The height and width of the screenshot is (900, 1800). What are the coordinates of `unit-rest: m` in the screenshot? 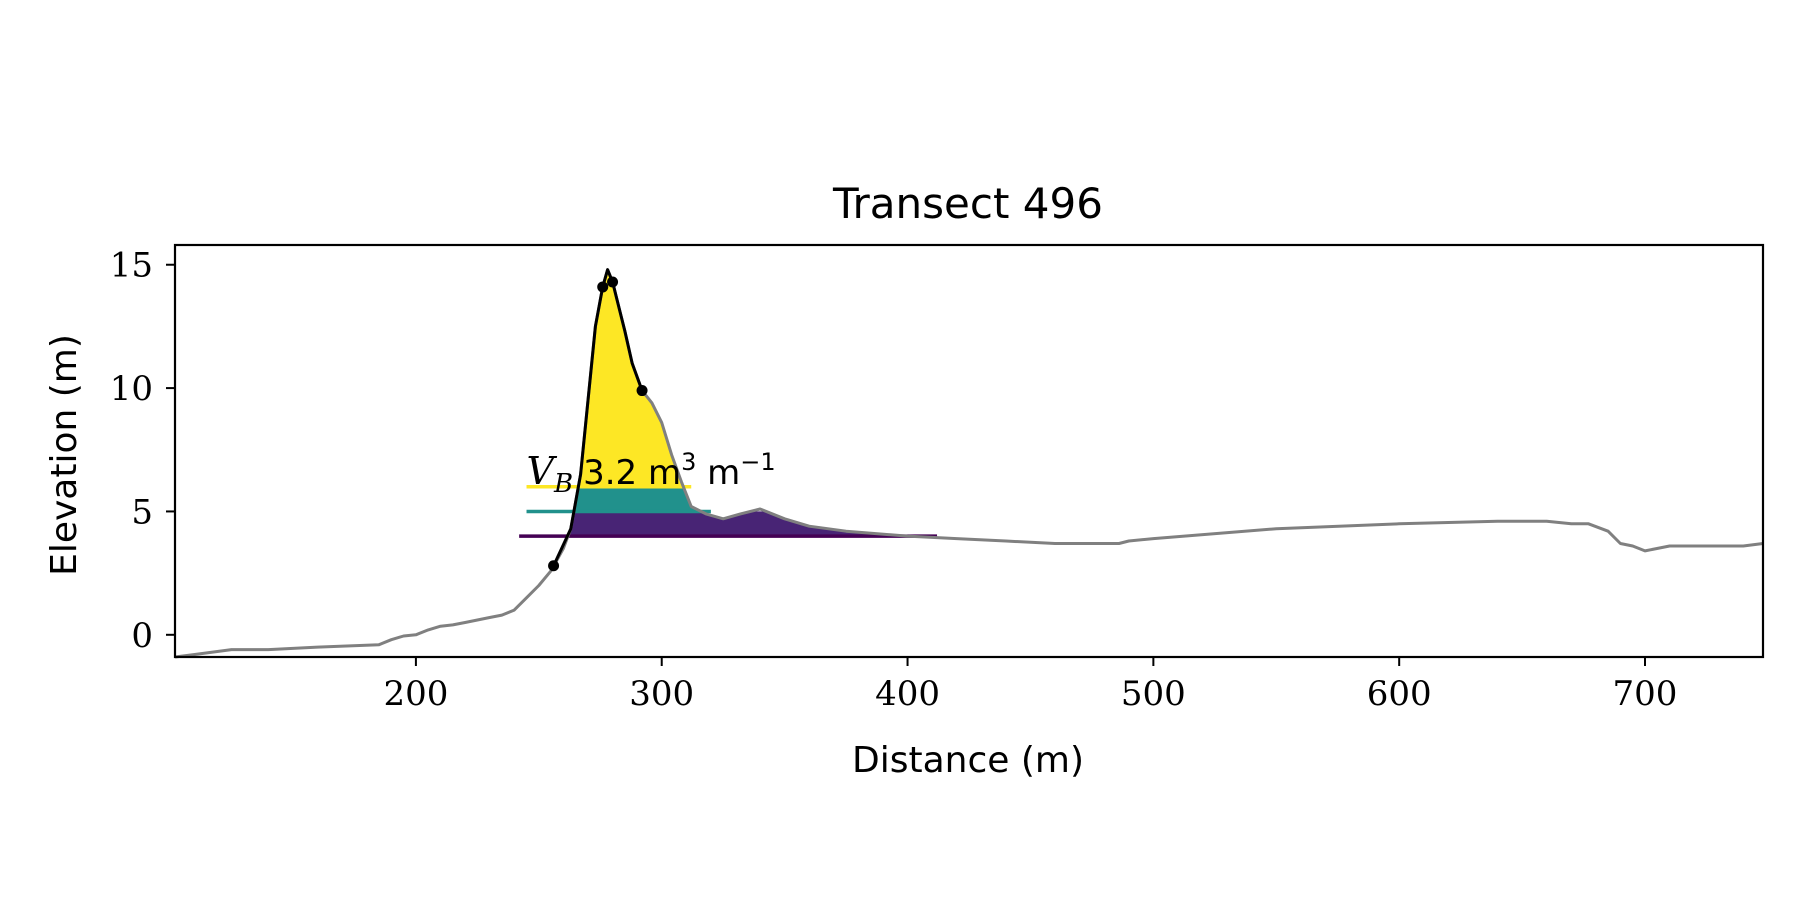 It's located at (718, 473).